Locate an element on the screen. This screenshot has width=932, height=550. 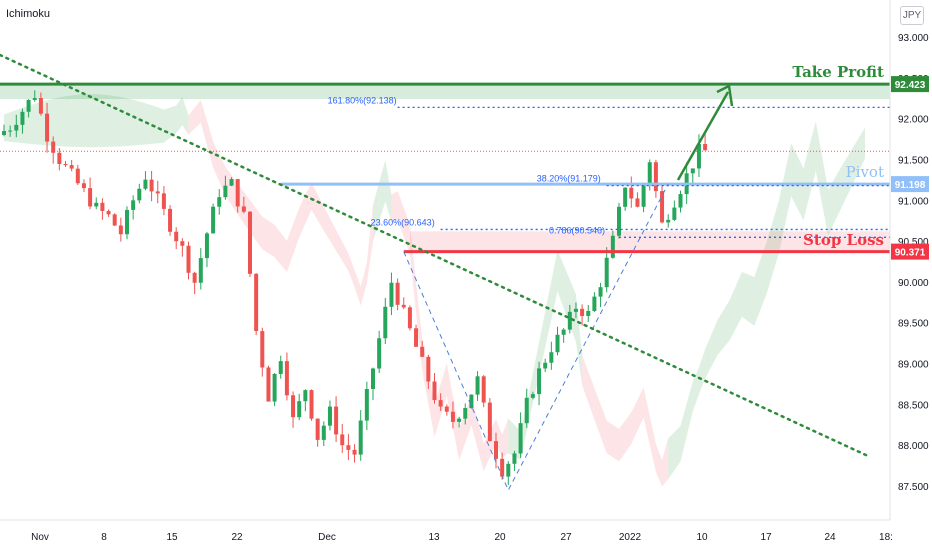
x-tick-label: 13 is located at coordinates (434, 537).